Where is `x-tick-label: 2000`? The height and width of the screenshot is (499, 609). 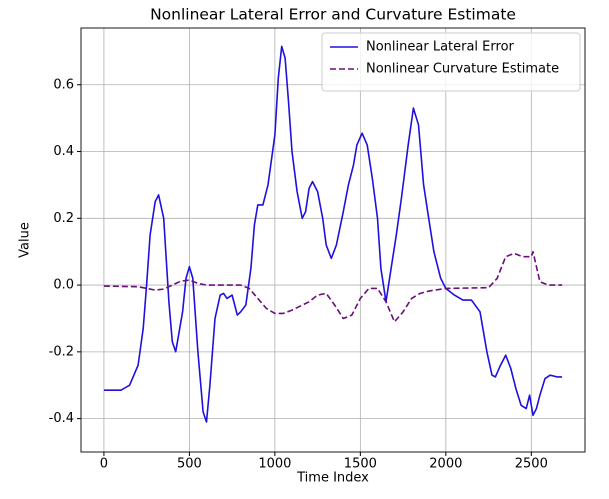
x-tick-label: 2000 is located at coordinates (445, 464).